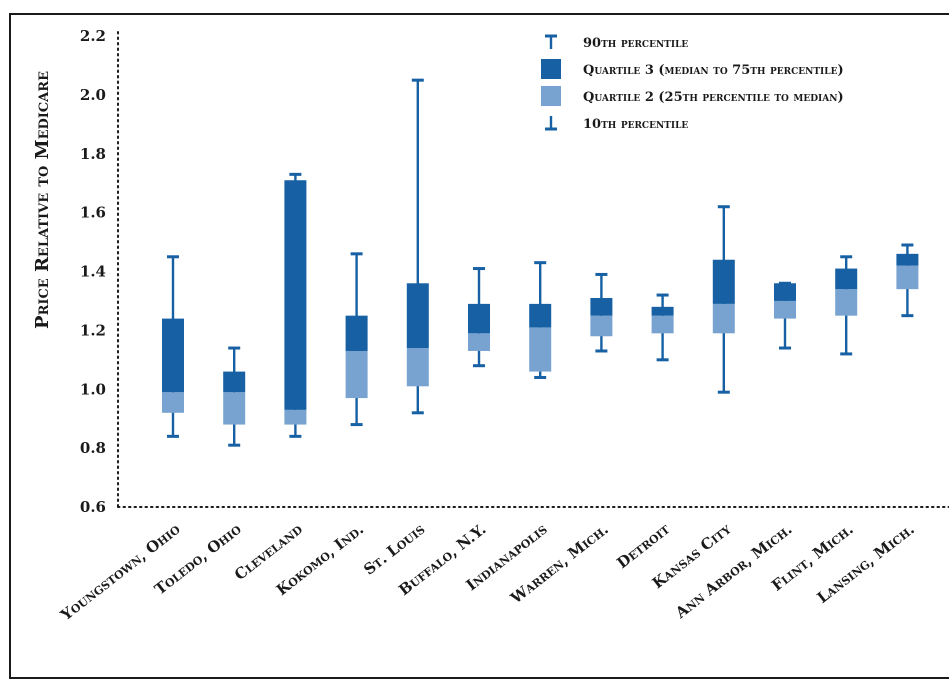 This screenshot has width=949, height=679. What do you see at coordinates (643, 545) in the screenshot?
I see `category-label: Detroit` at bounding box center [643, 545].